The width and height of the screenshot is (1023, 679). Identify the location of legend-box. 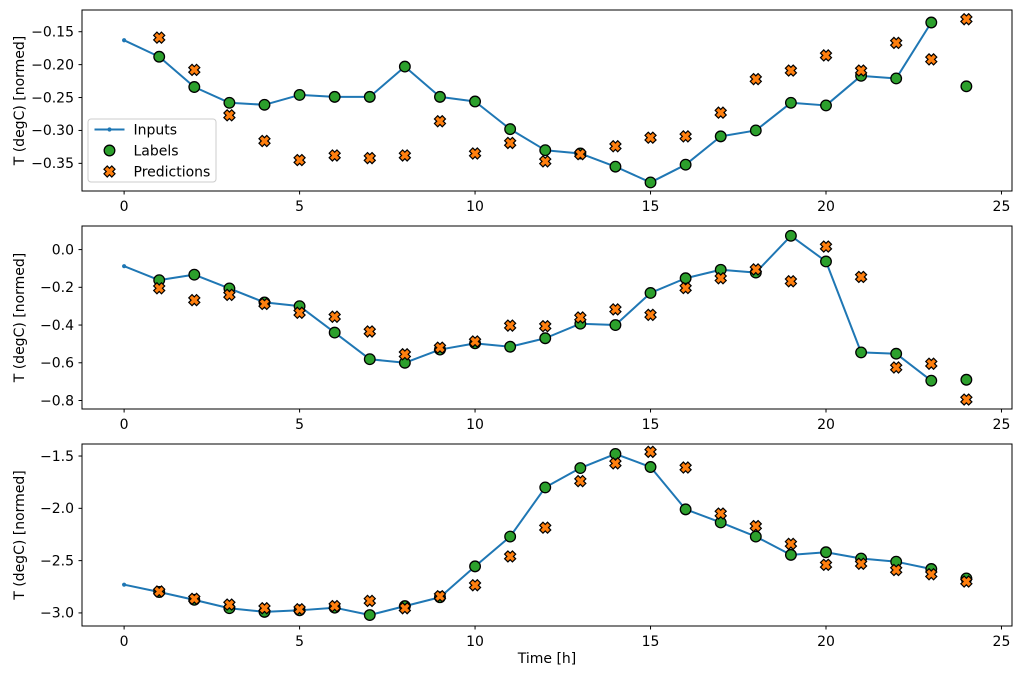
(152, 150).